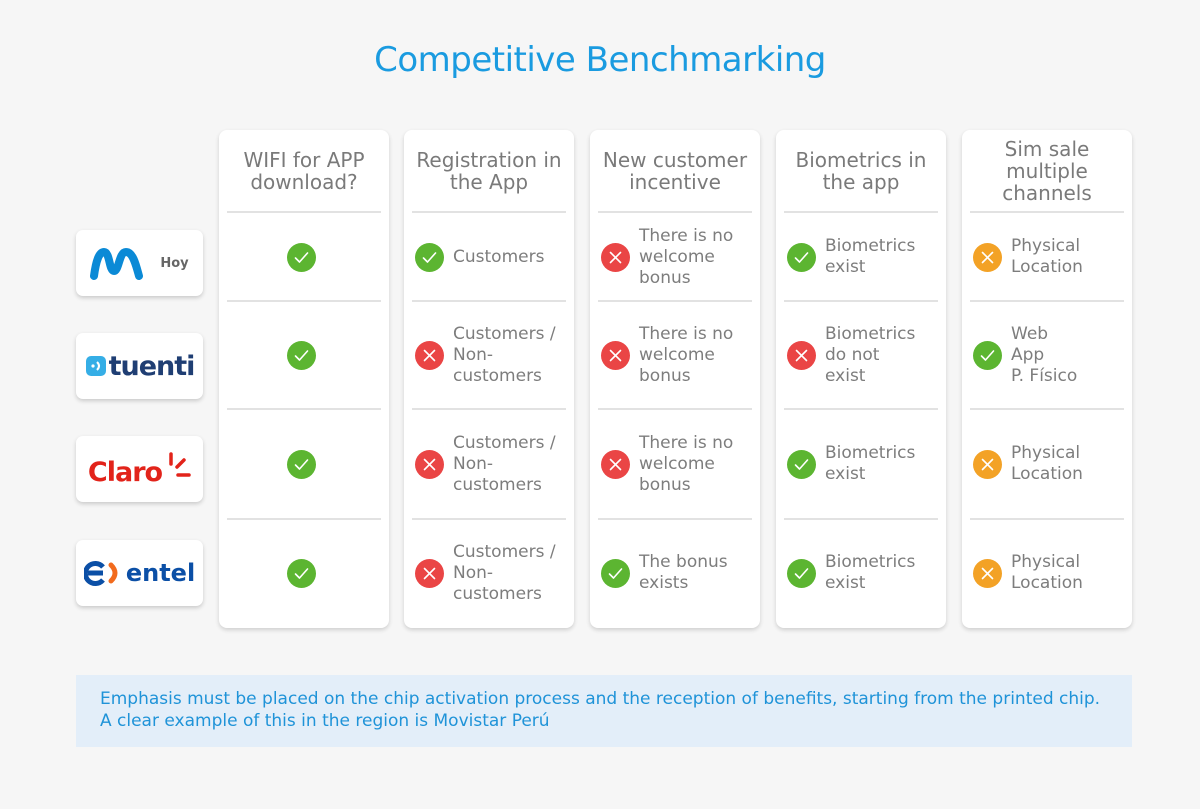 This screenshot has width=1200, height=809. I want to click on column-header: Sim sale multiple channels, so click(1047, 171).